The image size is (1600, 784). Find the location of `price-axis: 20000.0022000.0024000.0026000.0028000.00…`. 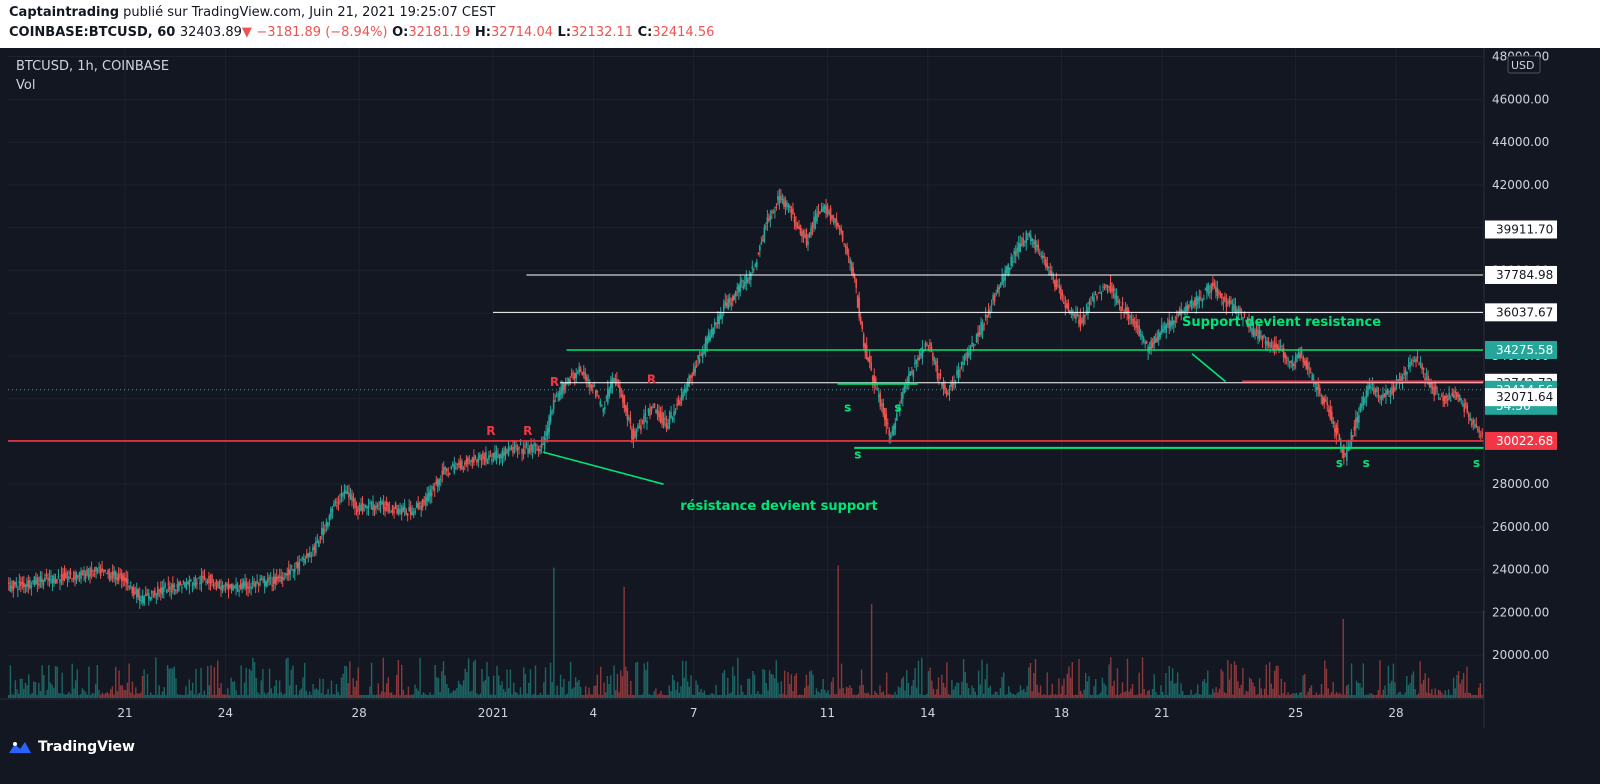

price-axis: 20000.0022000.0024000.0026000.0028000.00… is located at coordinates (1541, 388).